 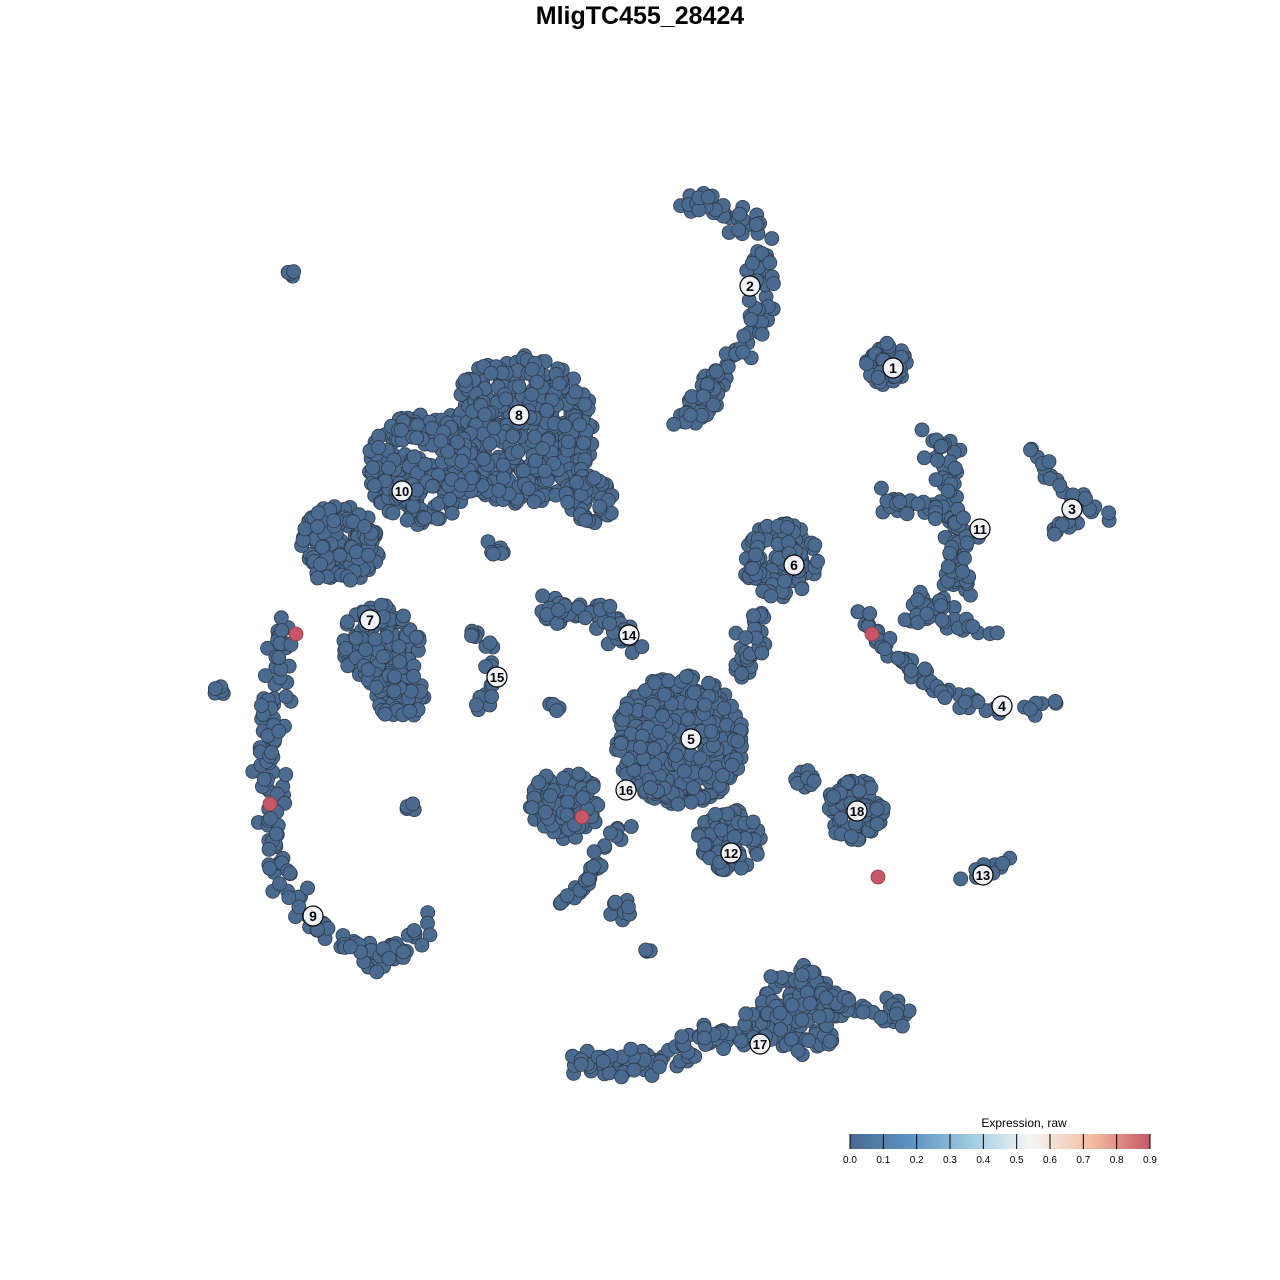 I want to click on cluster-label-text: 7, so click(x=370, y=620).